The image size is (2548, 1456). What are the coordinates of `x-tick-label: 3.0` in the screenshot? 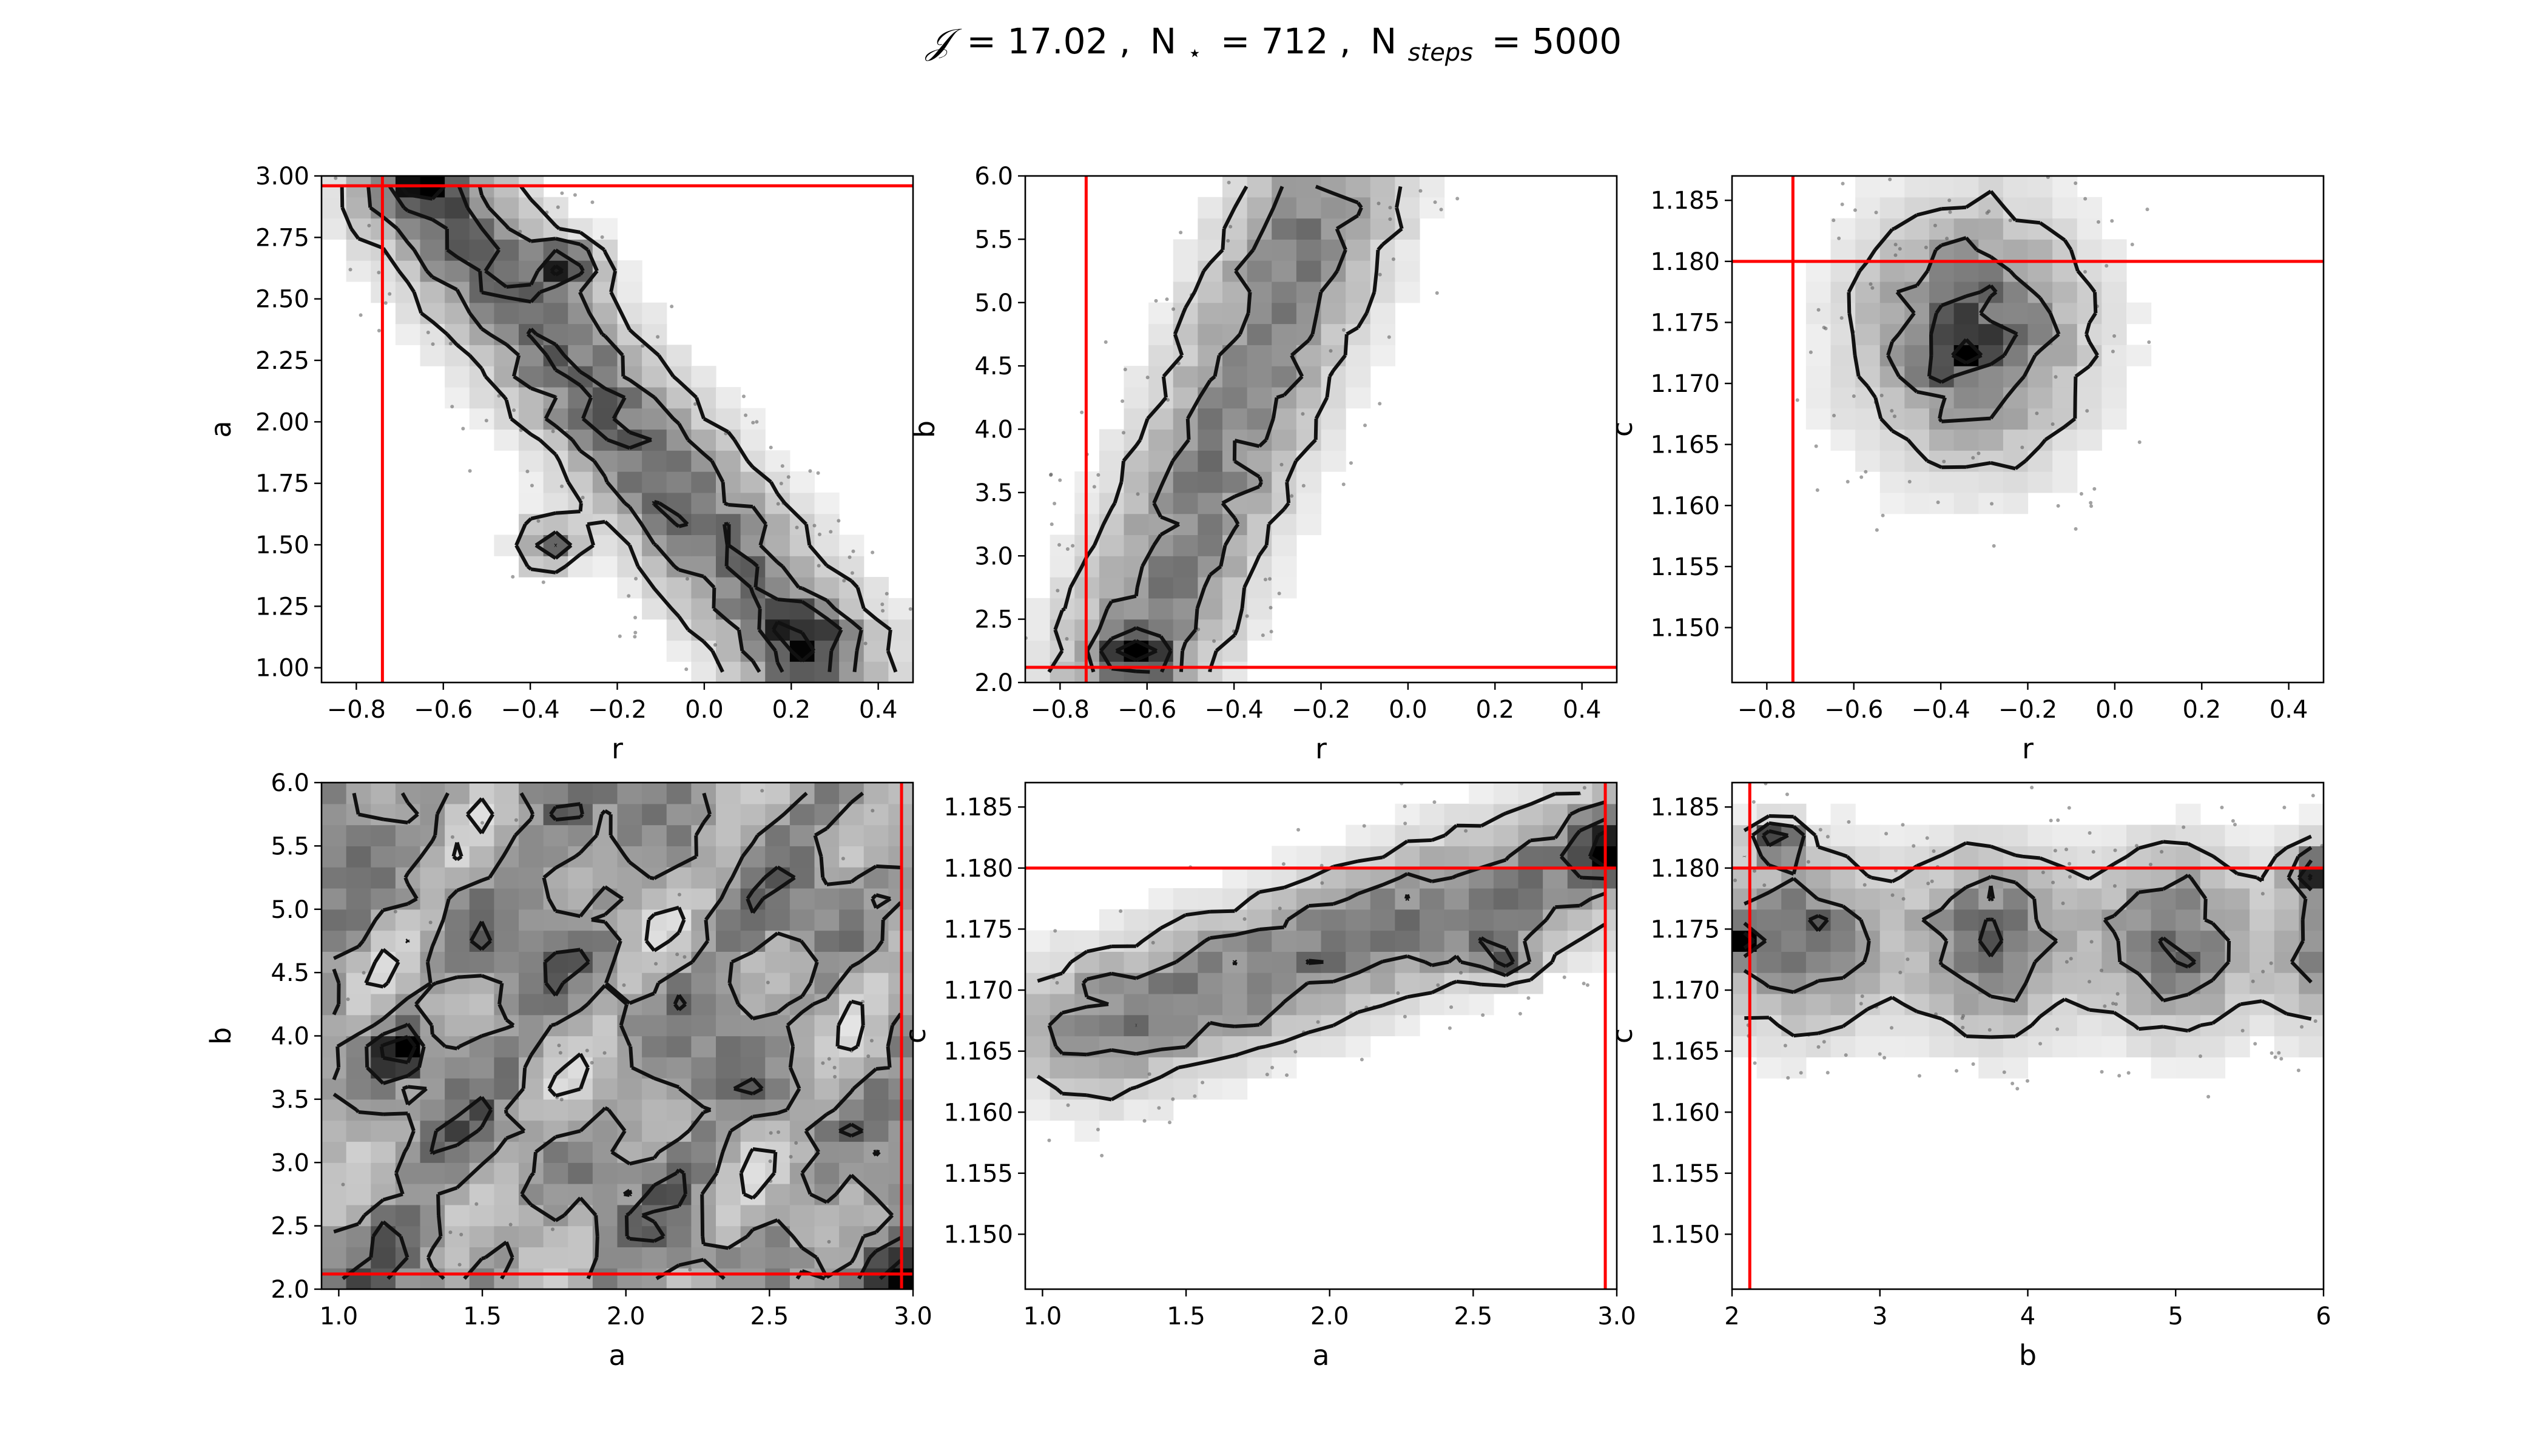 It's located at (913, 1316).